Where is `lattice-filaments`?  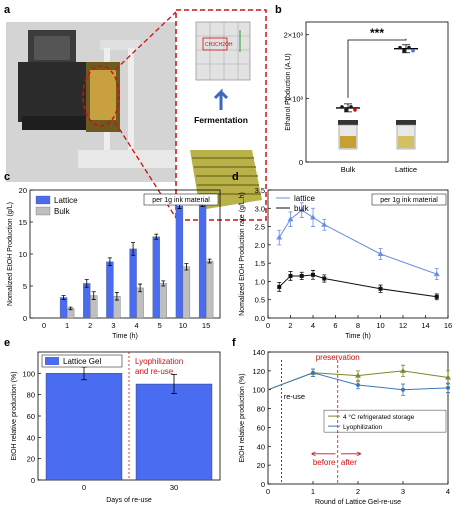
lattice-filaments is located at coordinates (226, 176).